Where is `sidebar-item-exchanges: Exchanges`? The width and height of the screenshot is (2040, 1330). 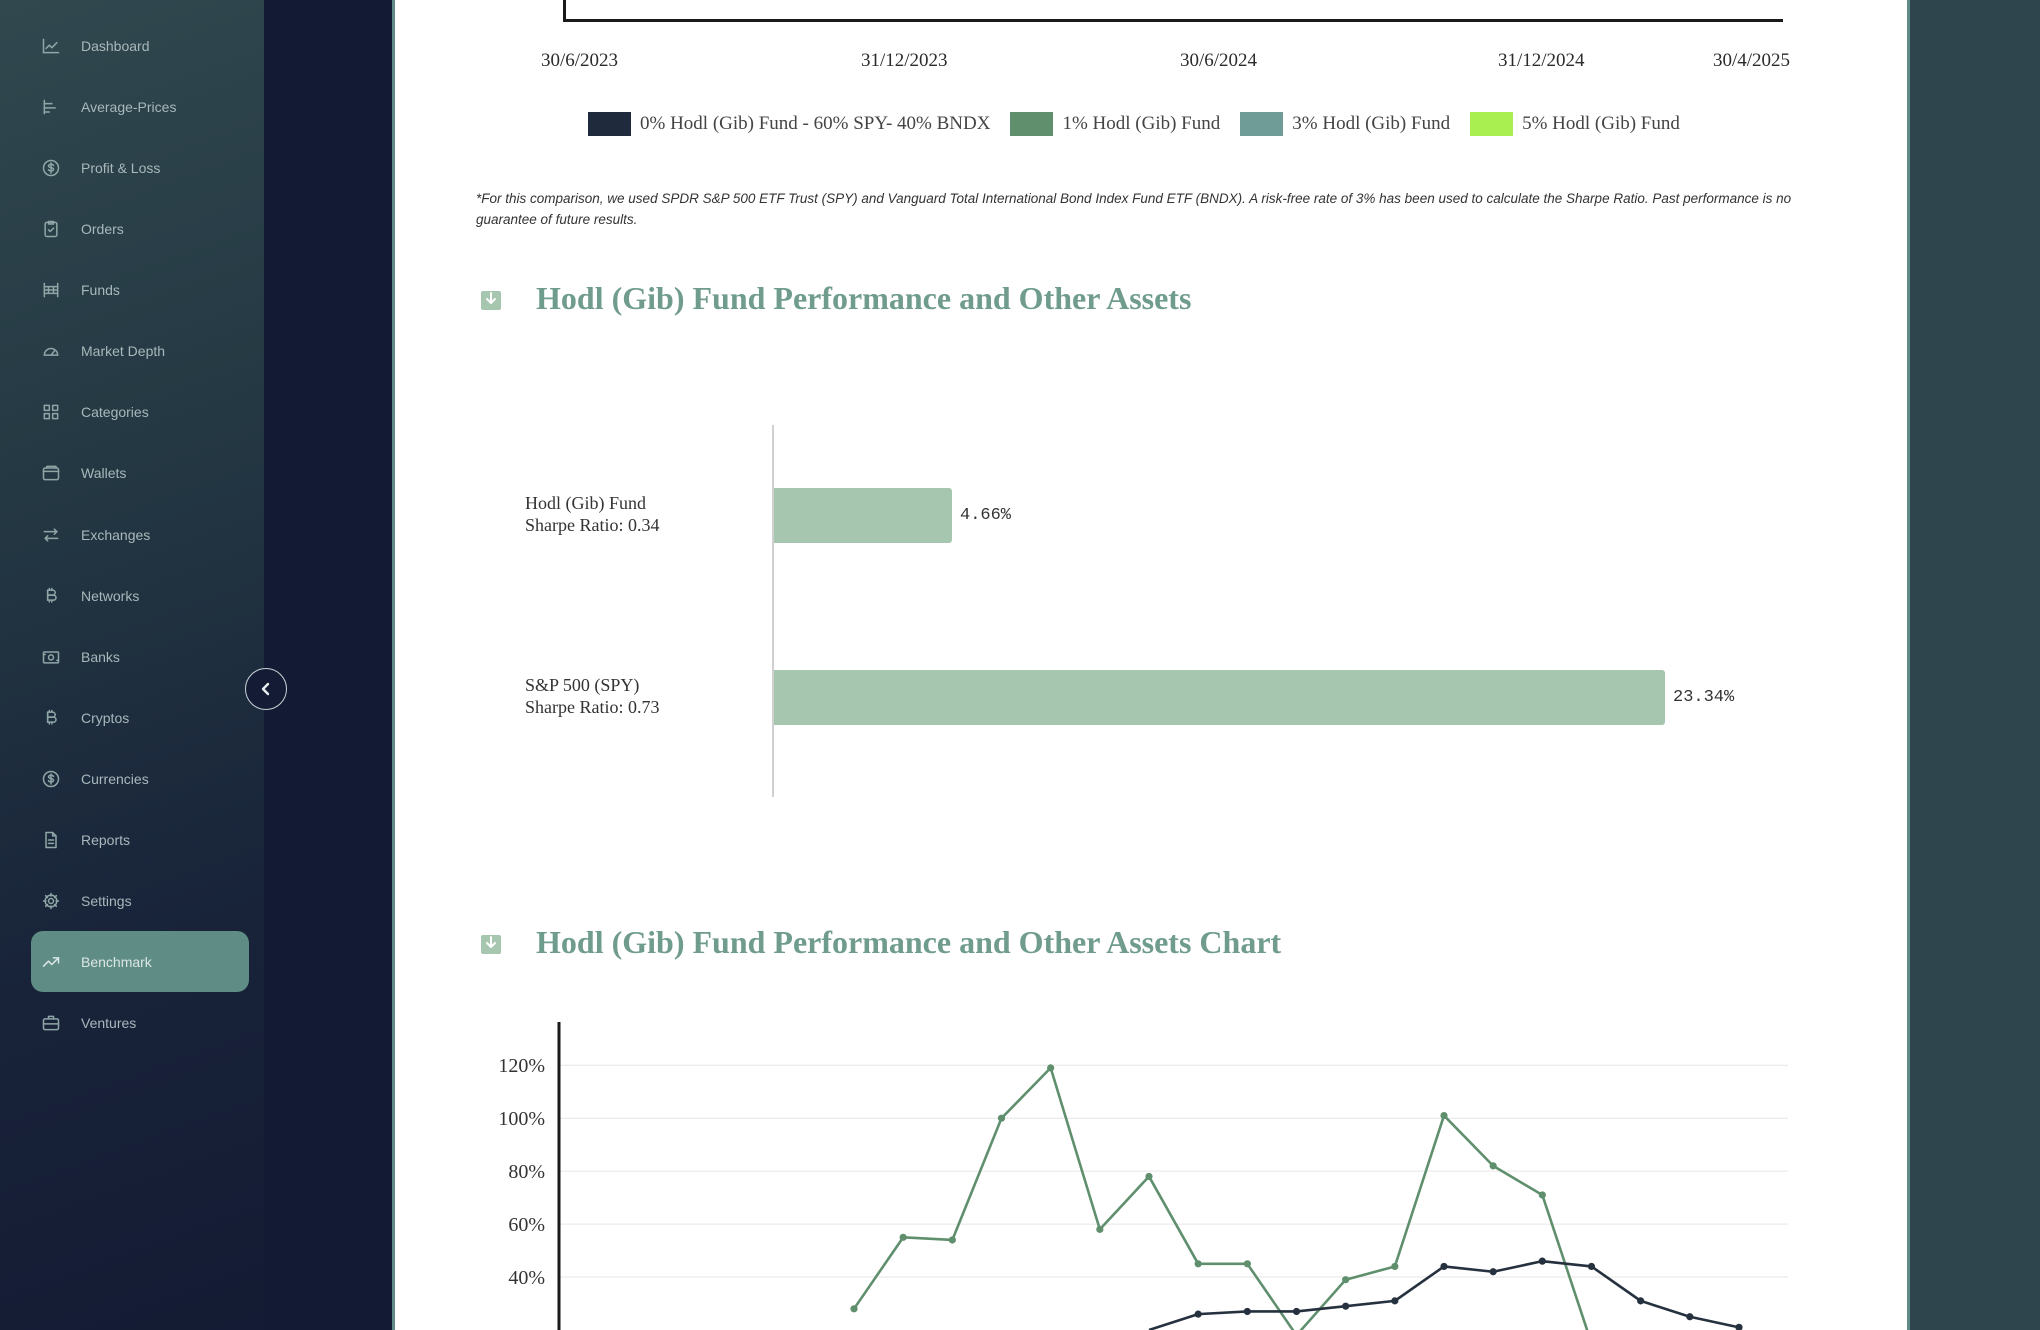 sidebar-item-exchanges: Exchanges is located at coordinates (140, 534).